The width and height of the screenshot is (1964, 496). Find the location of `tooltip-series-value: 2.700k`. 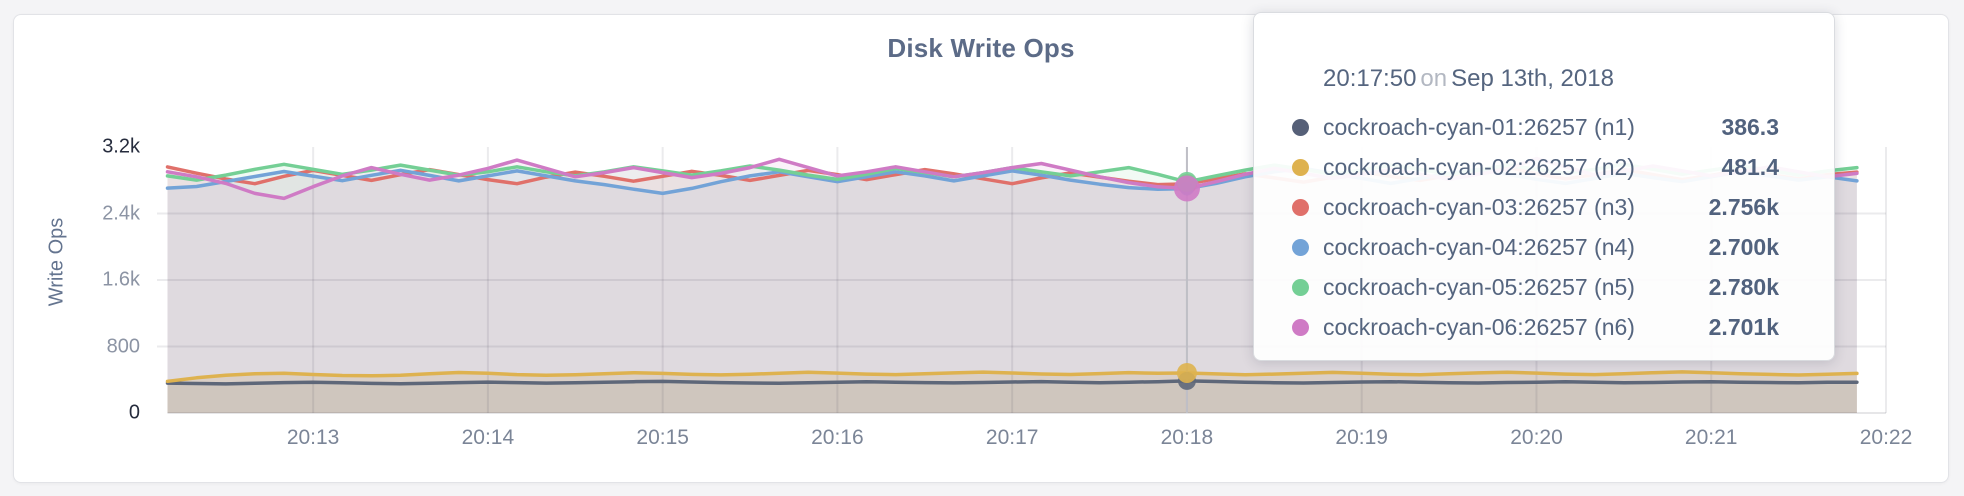

tooltip-series-value: 2.700k is located at coordinates (1743, 246).